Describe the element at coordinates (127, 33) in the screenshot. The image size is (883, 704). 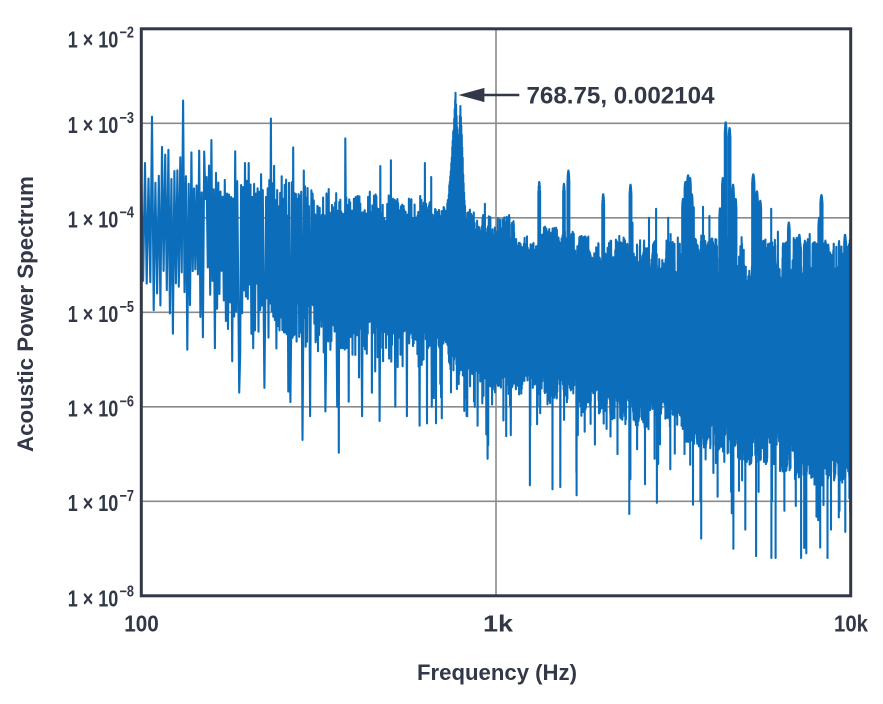
I see `svg-text: −2` at that location.